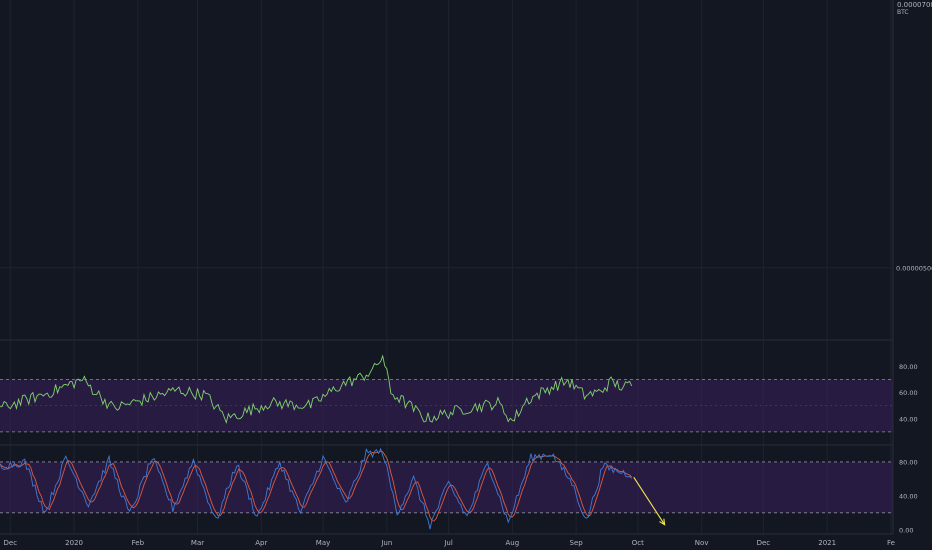  I want to click on rsi-tick-label: 80.00, so click(908, 367).